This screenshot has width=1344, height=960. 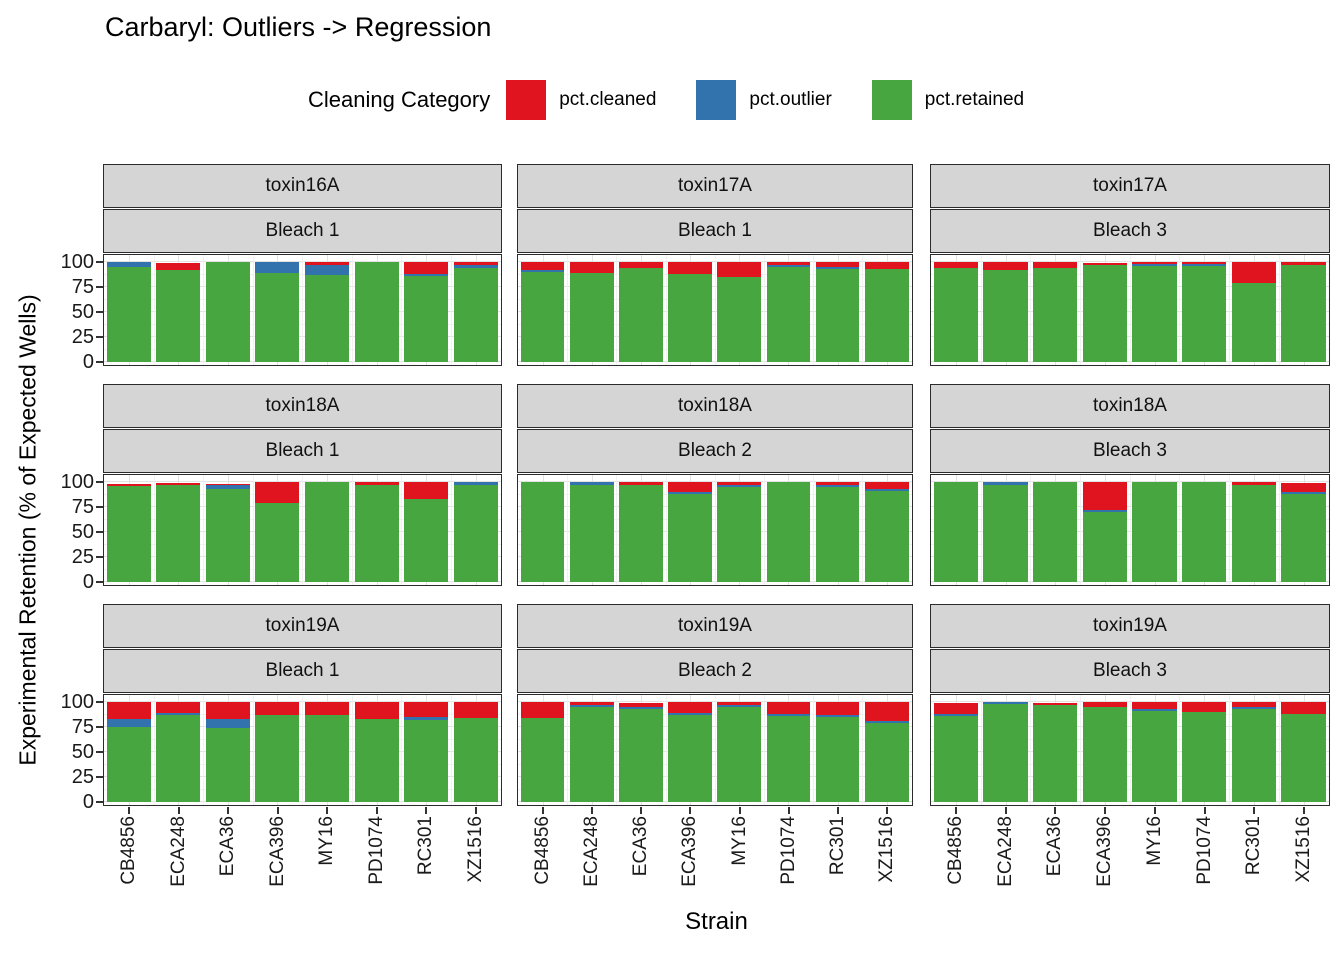 I want to click on bar-MY16-pct.retained, so click(x=326, y=758).